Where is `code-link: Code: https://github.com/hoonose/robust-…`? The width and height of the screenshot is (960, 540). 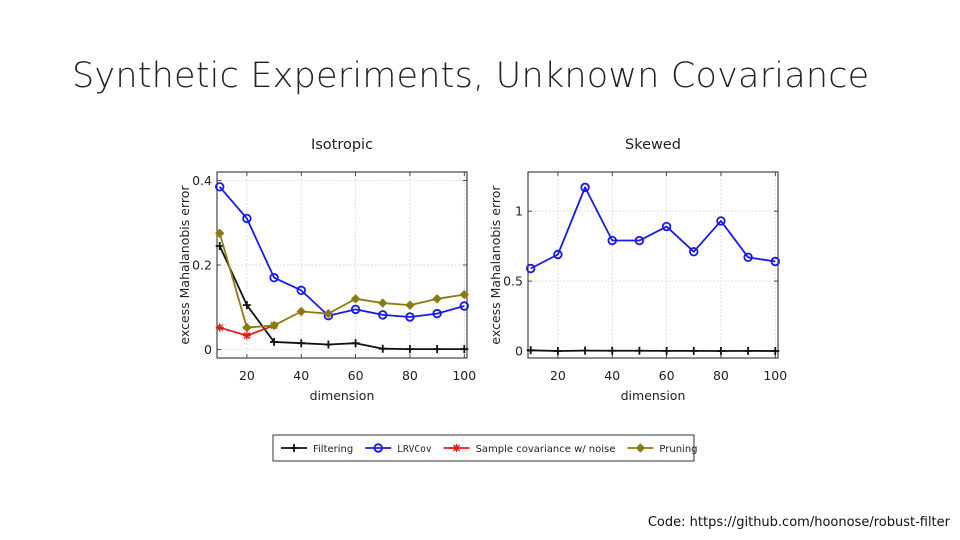 code-link: Code: https://github.com/hoonose/robust-… is located at coordinates (798, 522).